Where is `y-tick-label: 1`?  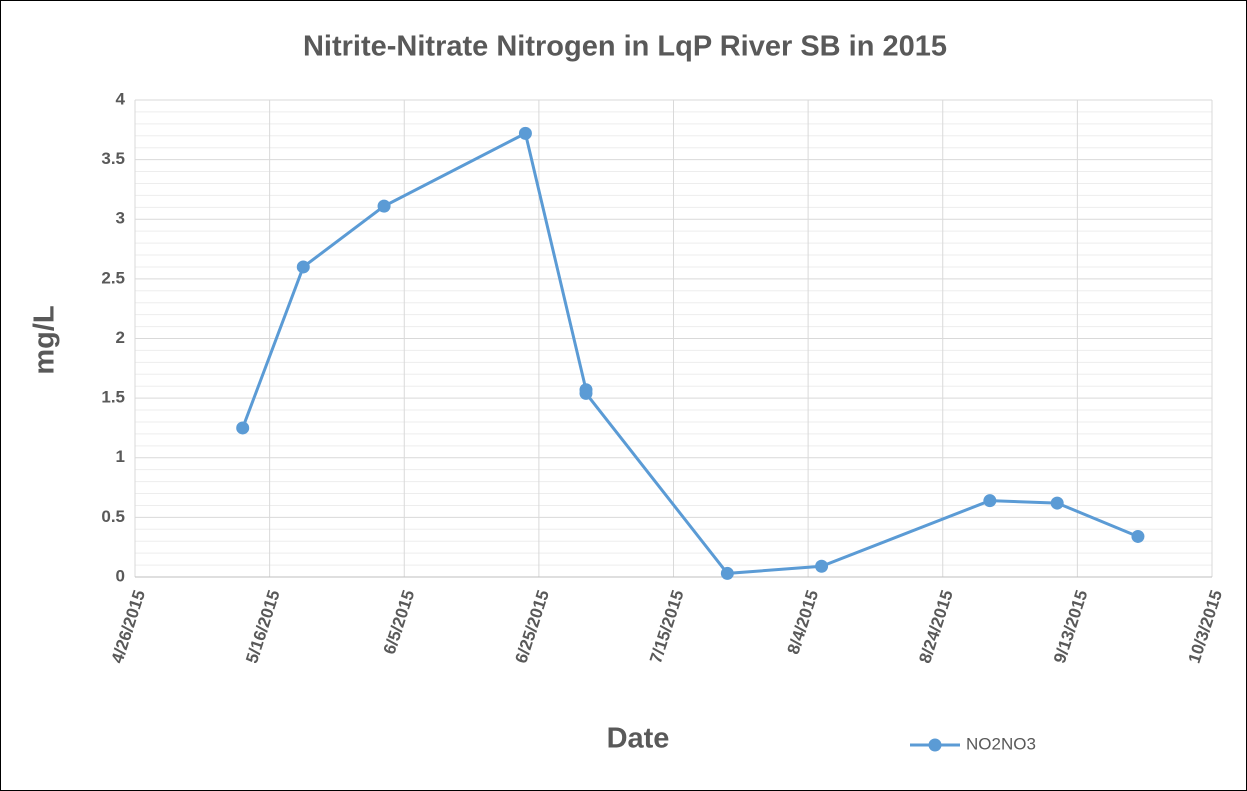
y-tick-label: 1 is located at coordinates (120, 456).